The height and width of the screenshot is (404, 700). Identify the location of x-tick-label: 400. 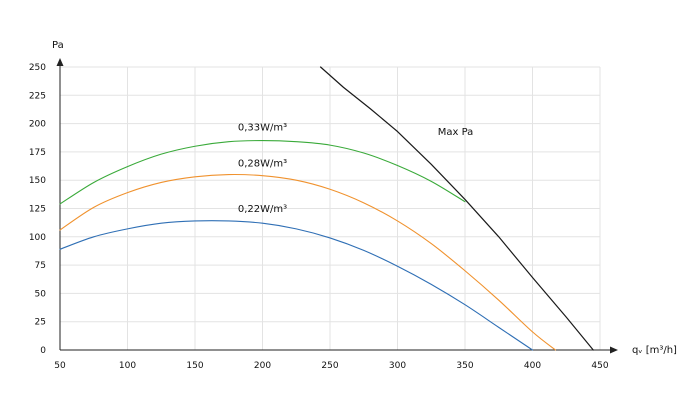
(532, 366).